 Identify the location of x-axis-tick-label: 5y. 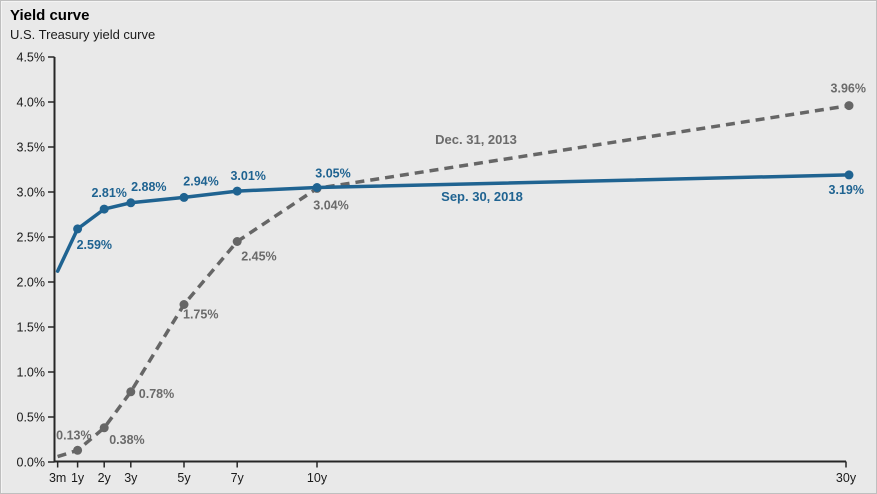
(184, 478).